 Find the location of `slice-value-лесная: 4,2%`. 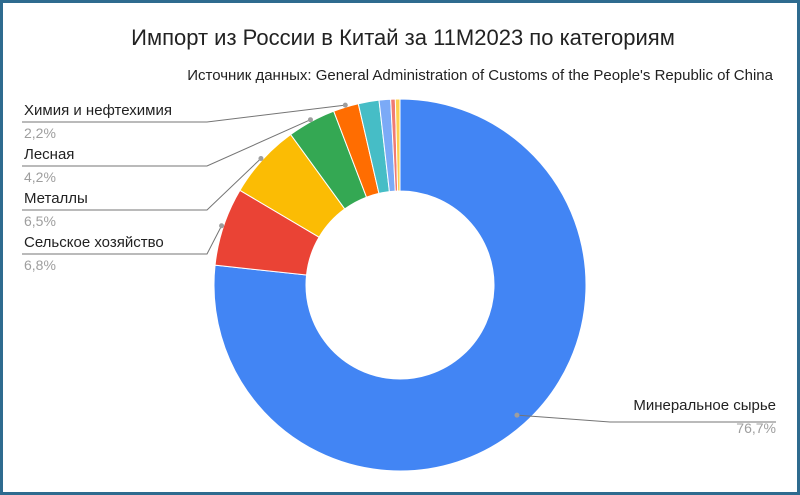

slice-value-лесная: 4,2% is located at coordinates (40, 177).